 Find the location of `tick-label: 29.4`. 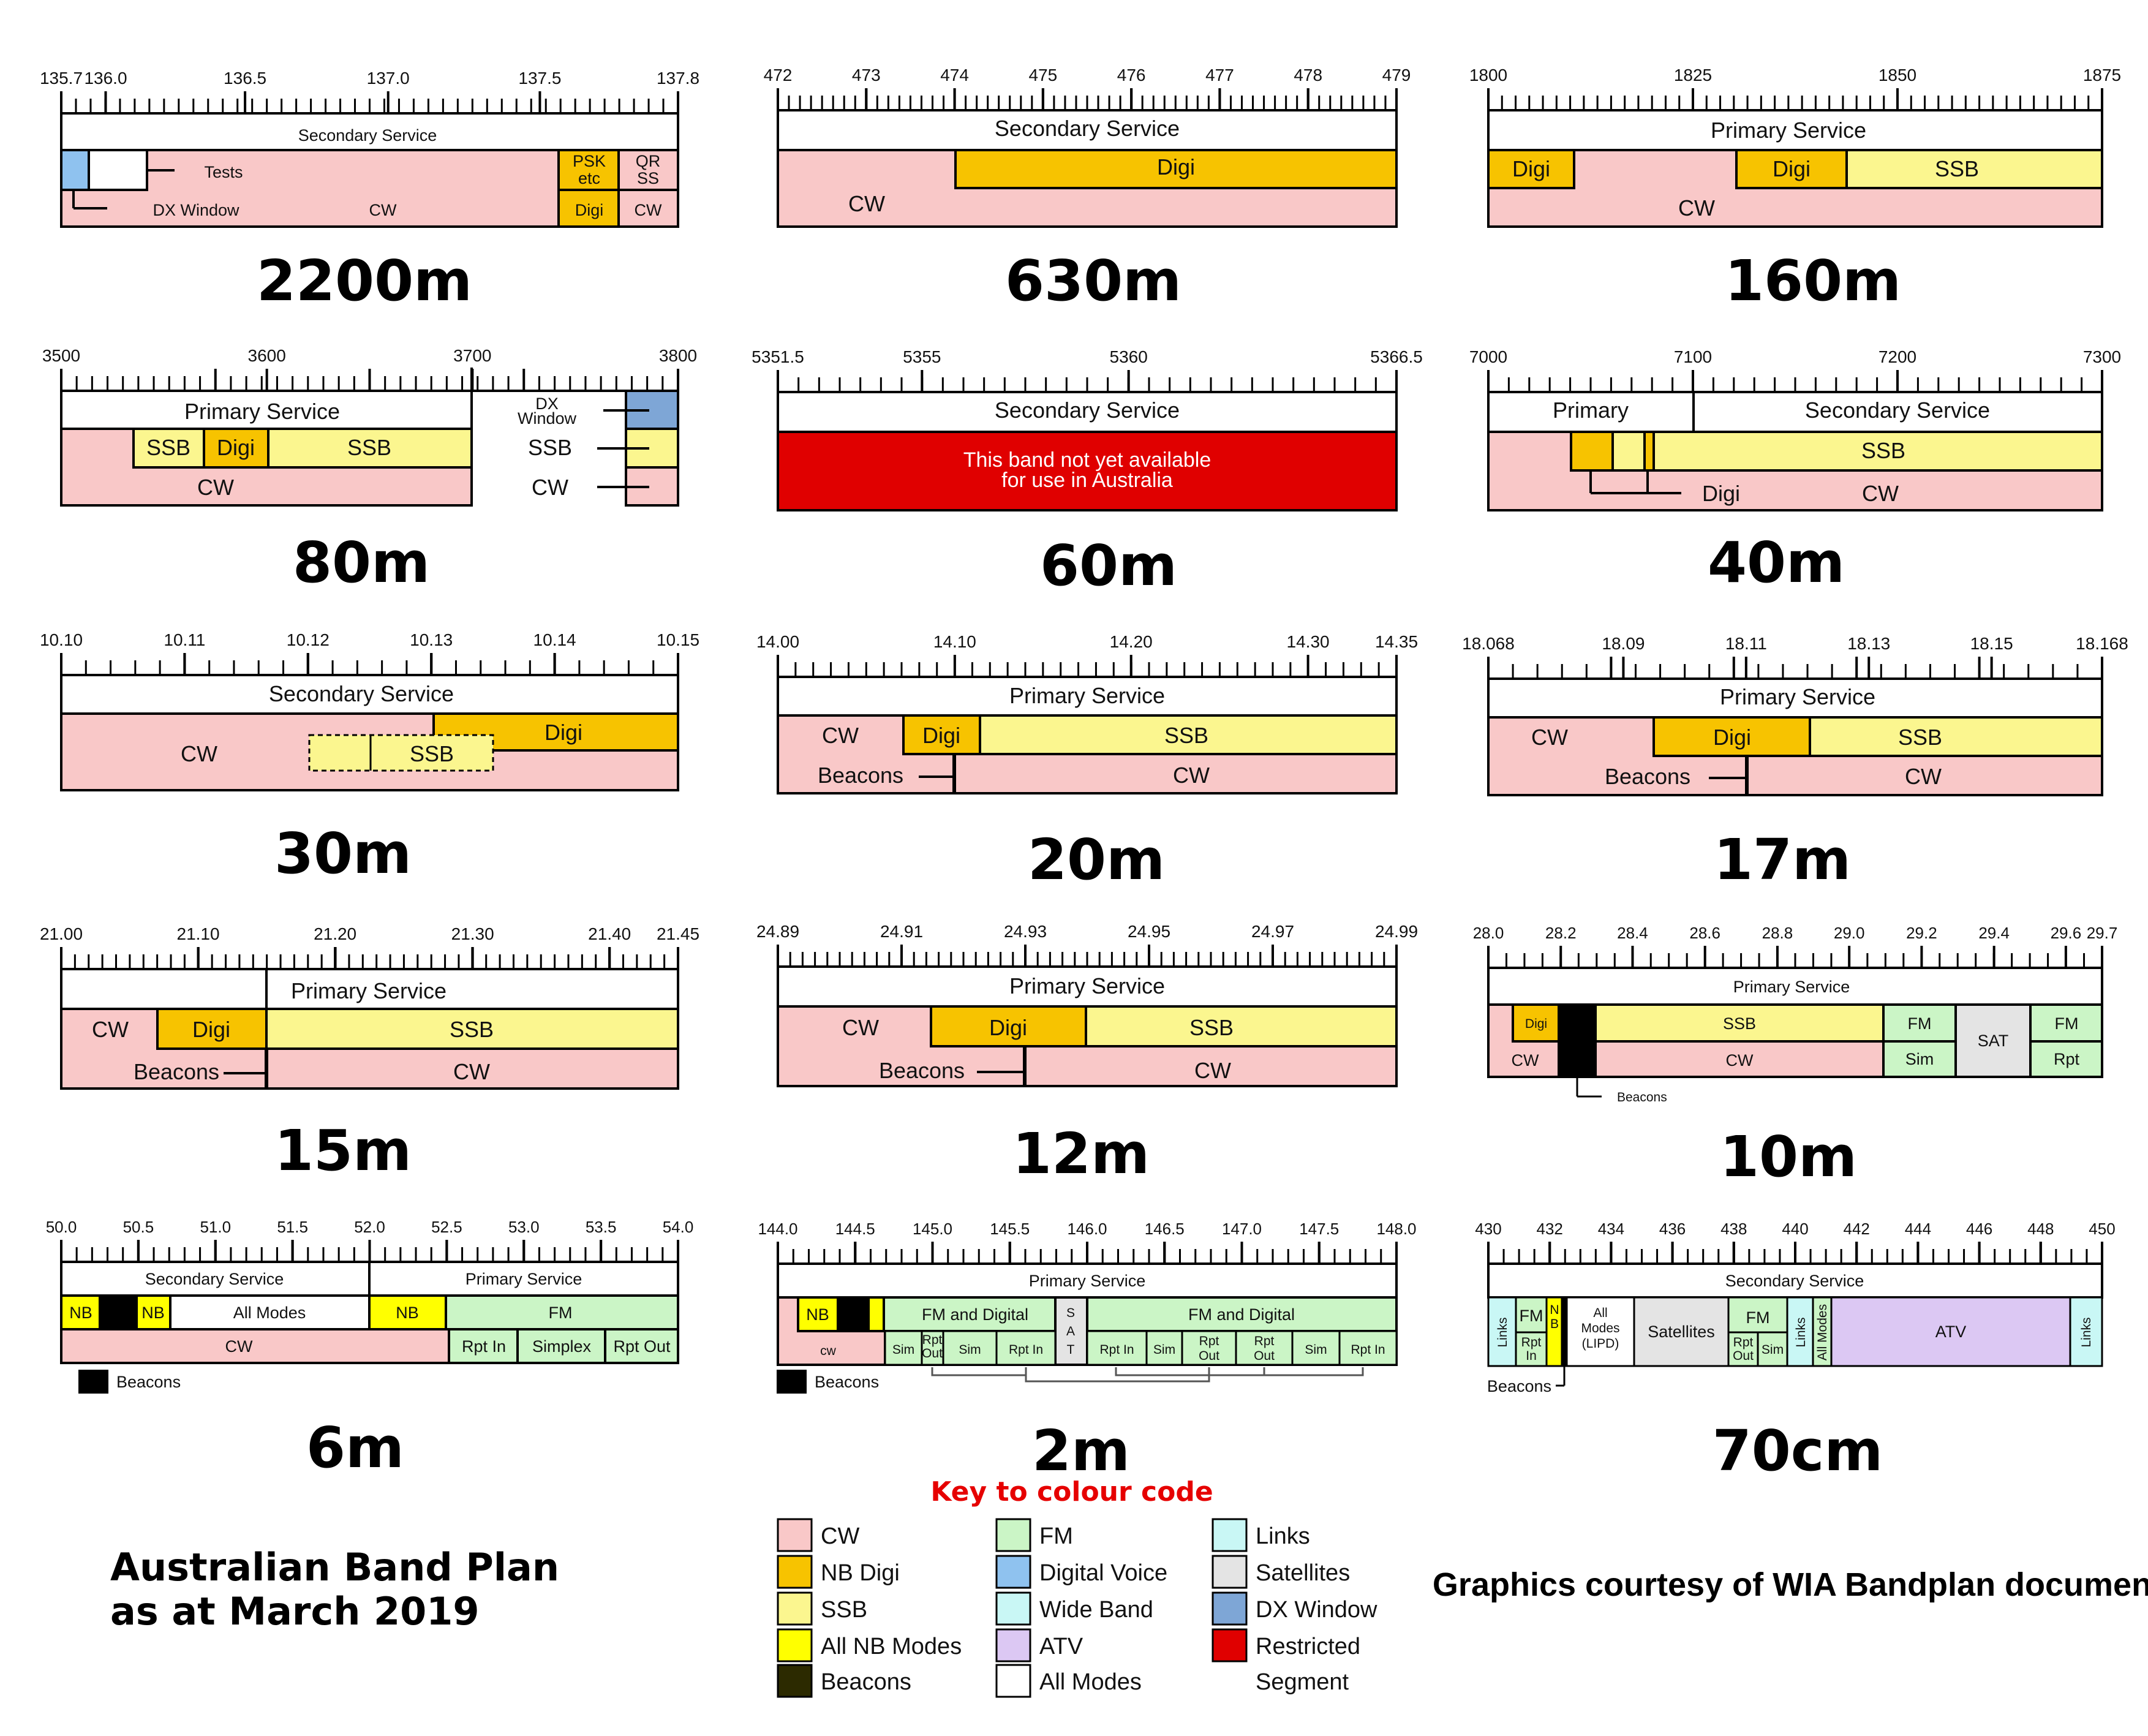

tick-label: 29.4 is located at coordinates (1994, 933).